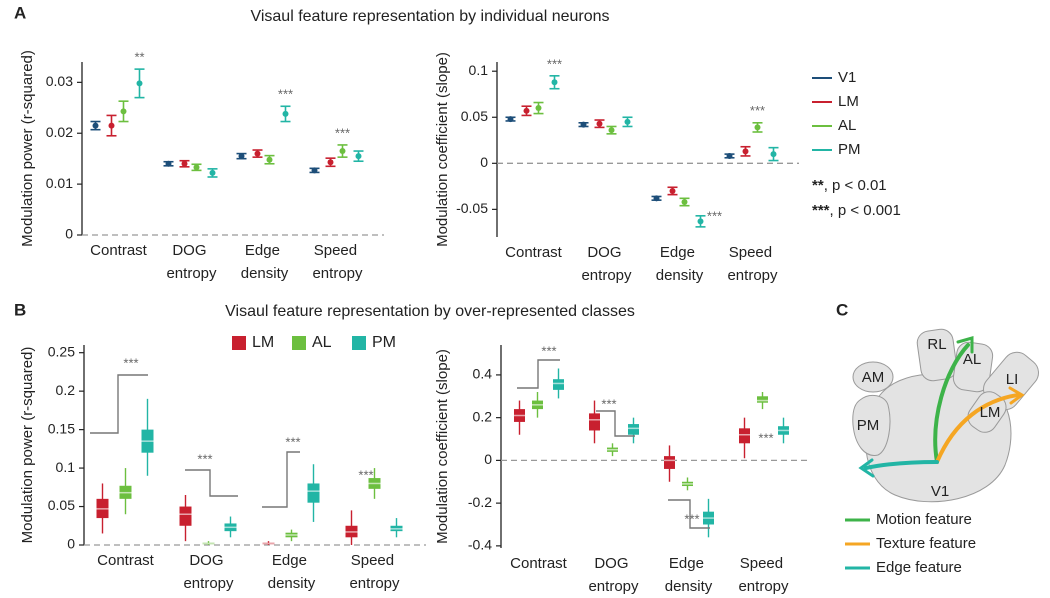 This screenshot has height=598, width=1050. I want to click on texture-arrow, so click(977, 428).